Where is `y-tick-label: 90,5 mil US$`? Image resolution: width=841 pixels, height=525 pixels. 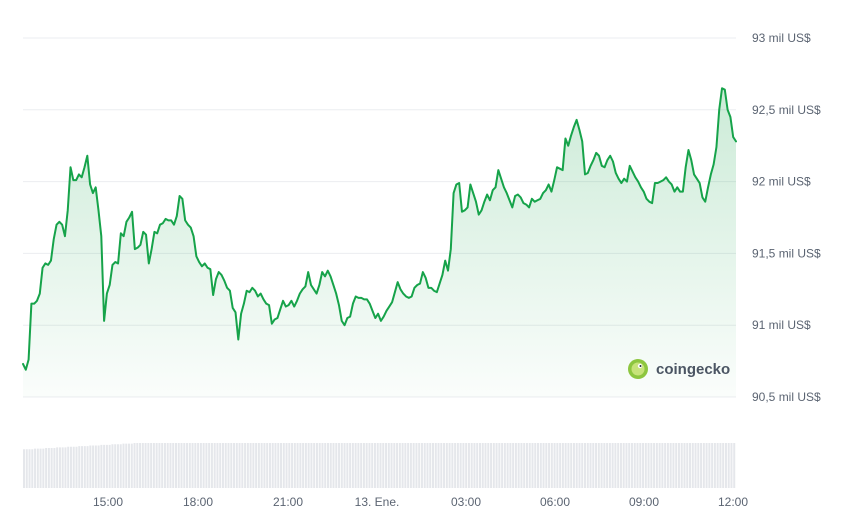 y-tick-label: 90,5 mil US$ is located at coordinates (786, 397).